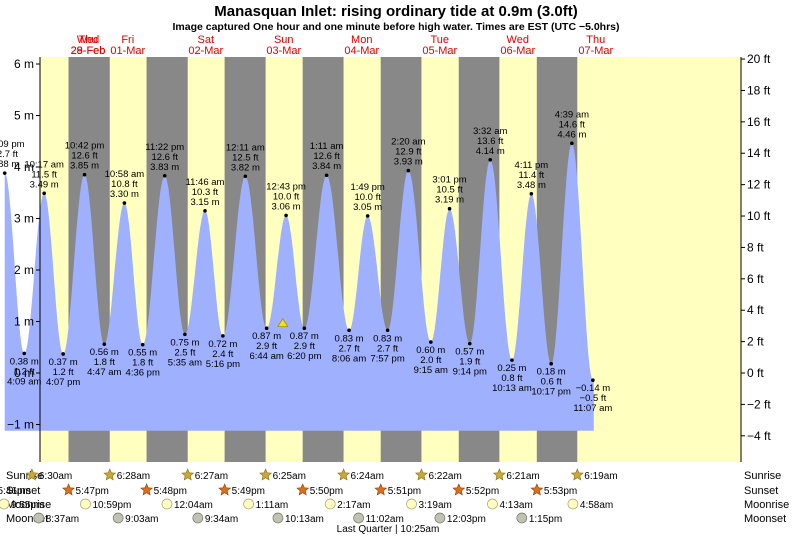 The height and width of the screenshot is (539, 793). I want to click on high-tide-ft: 12.9 ft, so click(408, 152).